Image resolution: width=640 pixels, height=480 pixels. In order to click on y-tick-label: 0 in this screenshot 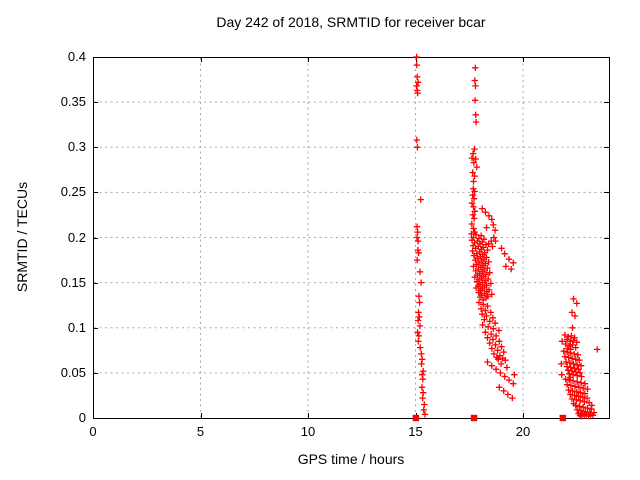, I will do `click(82, 417)`.